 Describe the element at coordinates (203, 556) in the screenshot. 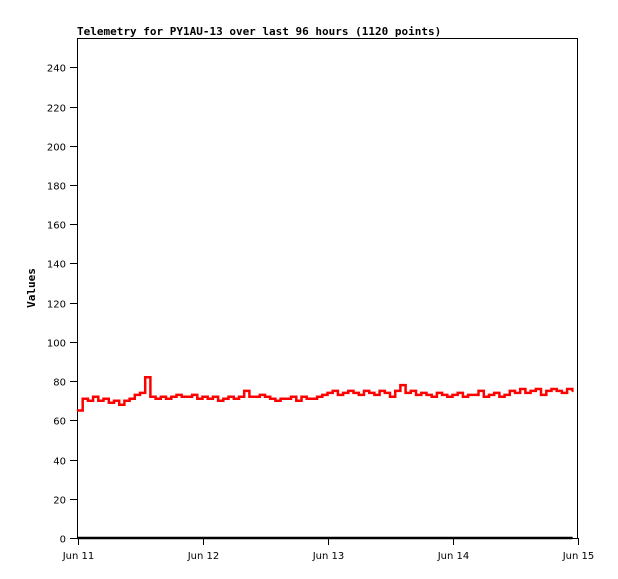

I see `x-tick-label: Jun 12` at that location.